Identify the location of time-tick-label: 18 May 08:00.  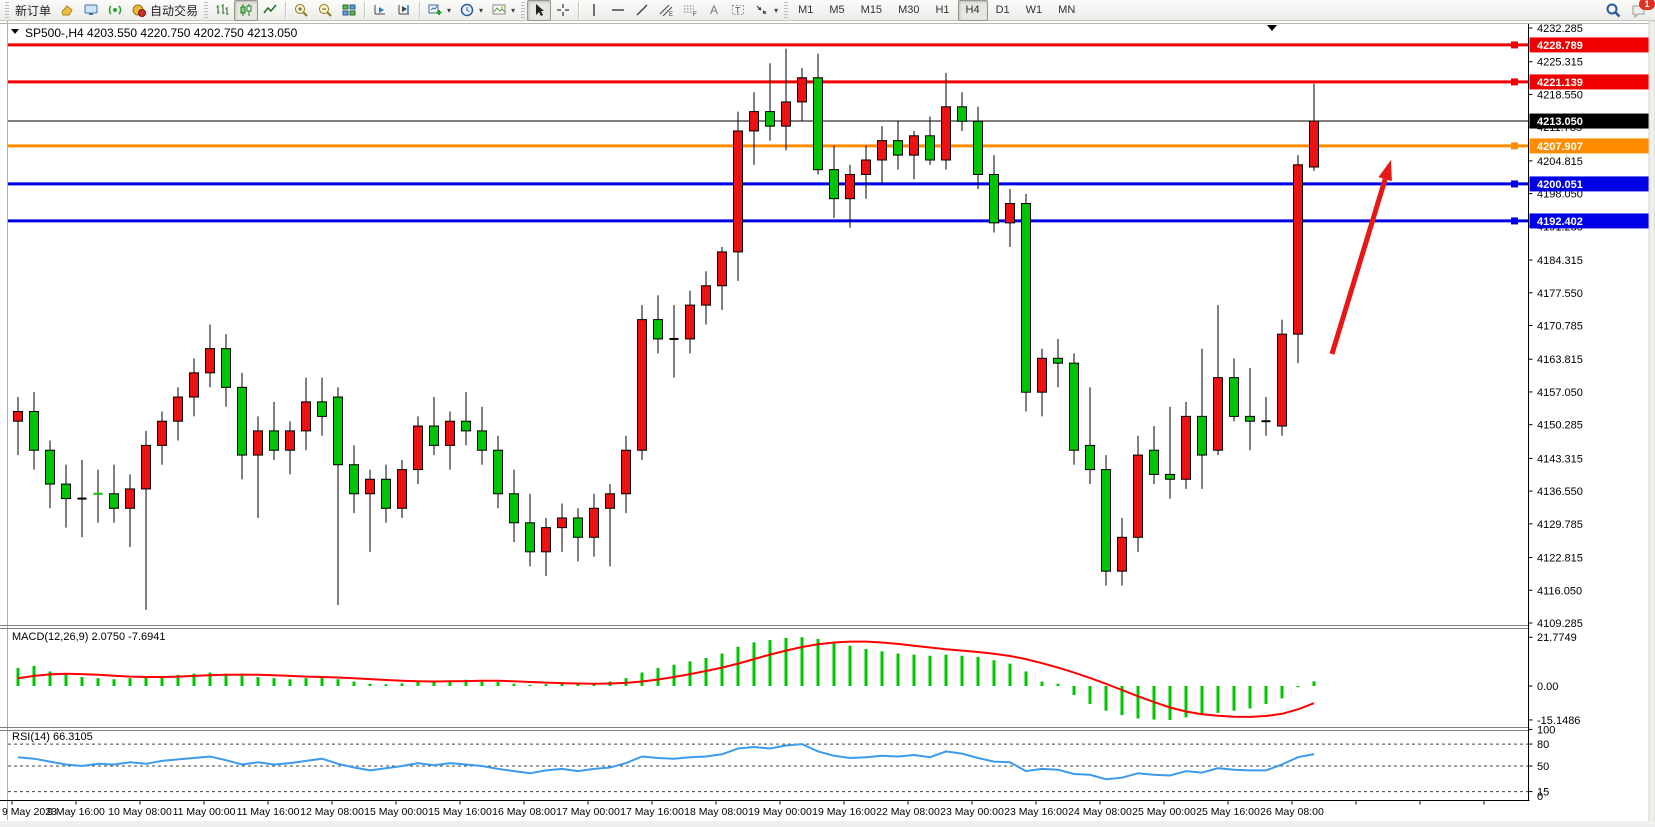
(716, 812).